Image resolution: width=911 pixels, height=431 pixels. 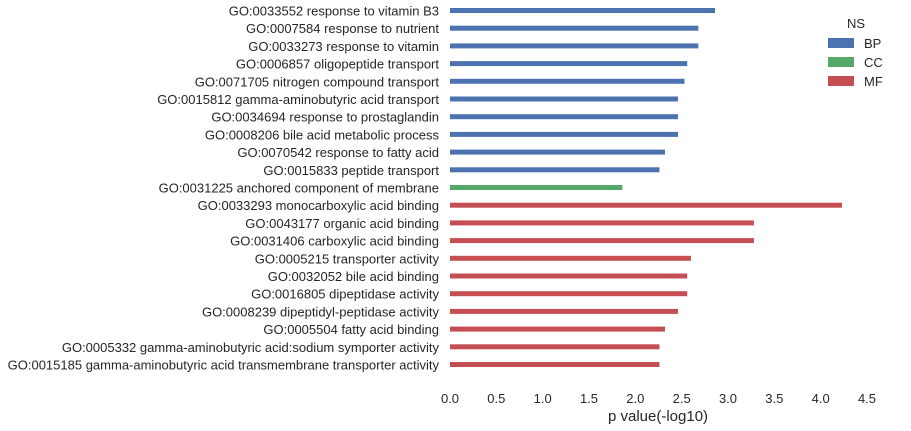 What do you see at coordinates (635, 398) in the screenshot?
I see `x-tick-label: 2.0` at bounding box center [635, 398].